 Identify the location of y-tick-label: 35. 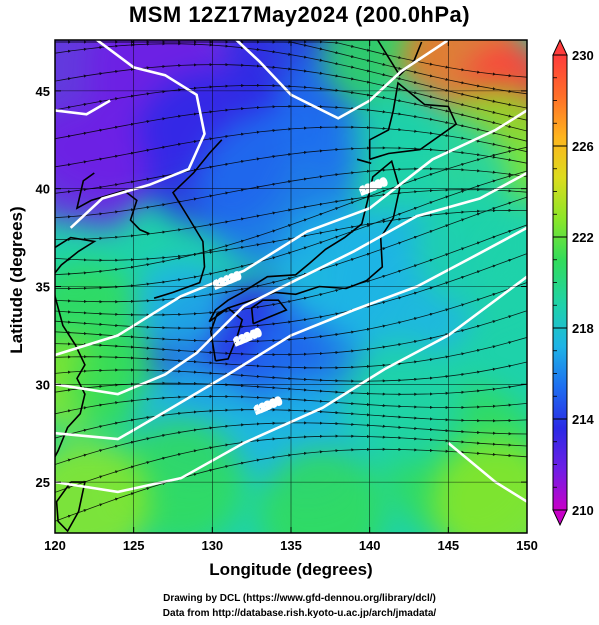
(43, 287).